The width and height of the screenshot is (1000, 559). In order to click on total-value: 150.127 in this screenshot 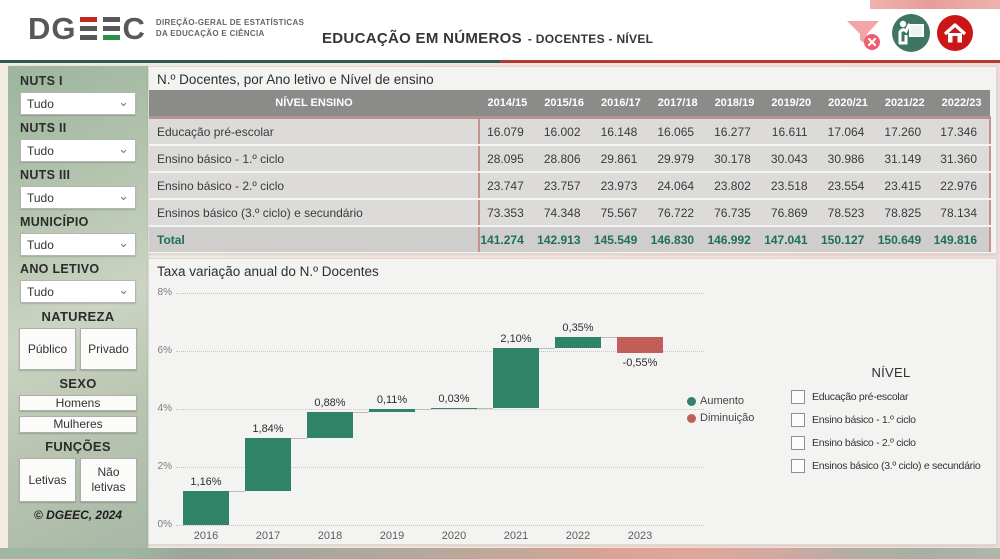, I will do `click(848, 239)`.